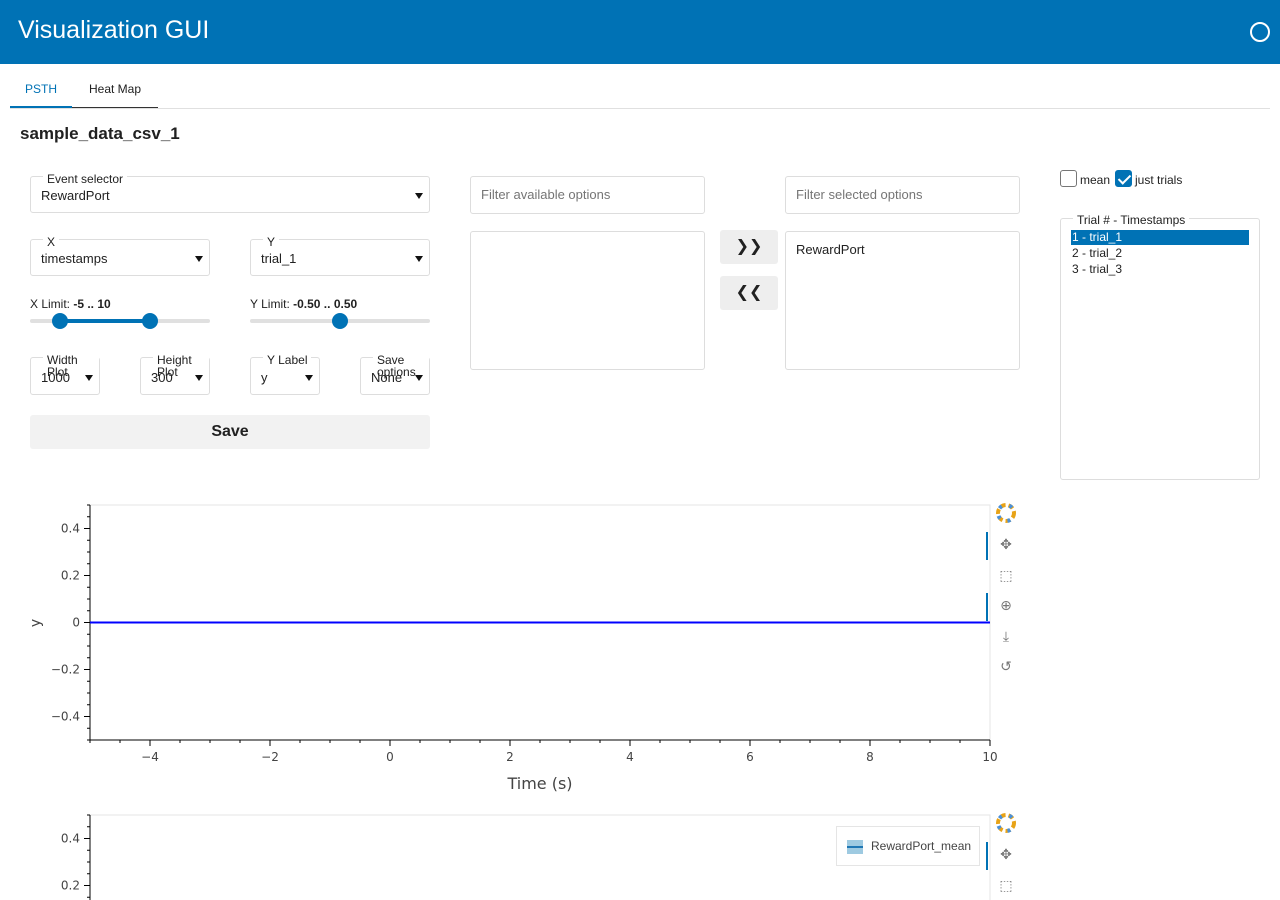 This screenshot has height=900, width=1280. Describe the element at coordinates (1006, 666) in the screenshot. I see `reset-icon: ↺` at that location.